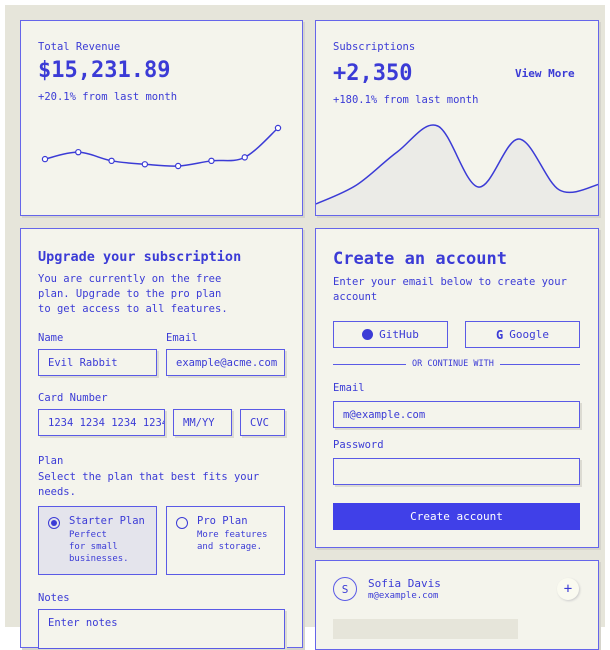  Describe the element at coordinates (182, 338) in the screenshot. I see `email-label: Email` at that location.